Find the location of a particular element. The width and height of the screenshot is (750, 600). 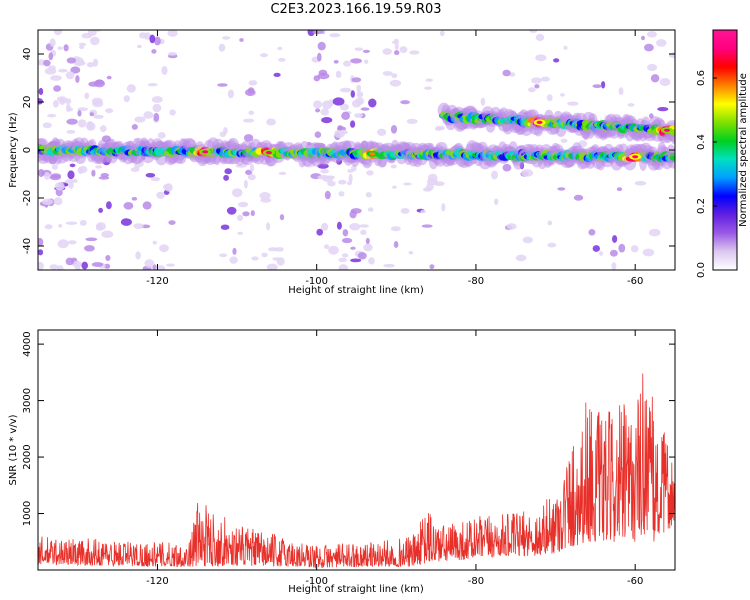

x-tick-label: -120 is located at coordinates (157, 281).